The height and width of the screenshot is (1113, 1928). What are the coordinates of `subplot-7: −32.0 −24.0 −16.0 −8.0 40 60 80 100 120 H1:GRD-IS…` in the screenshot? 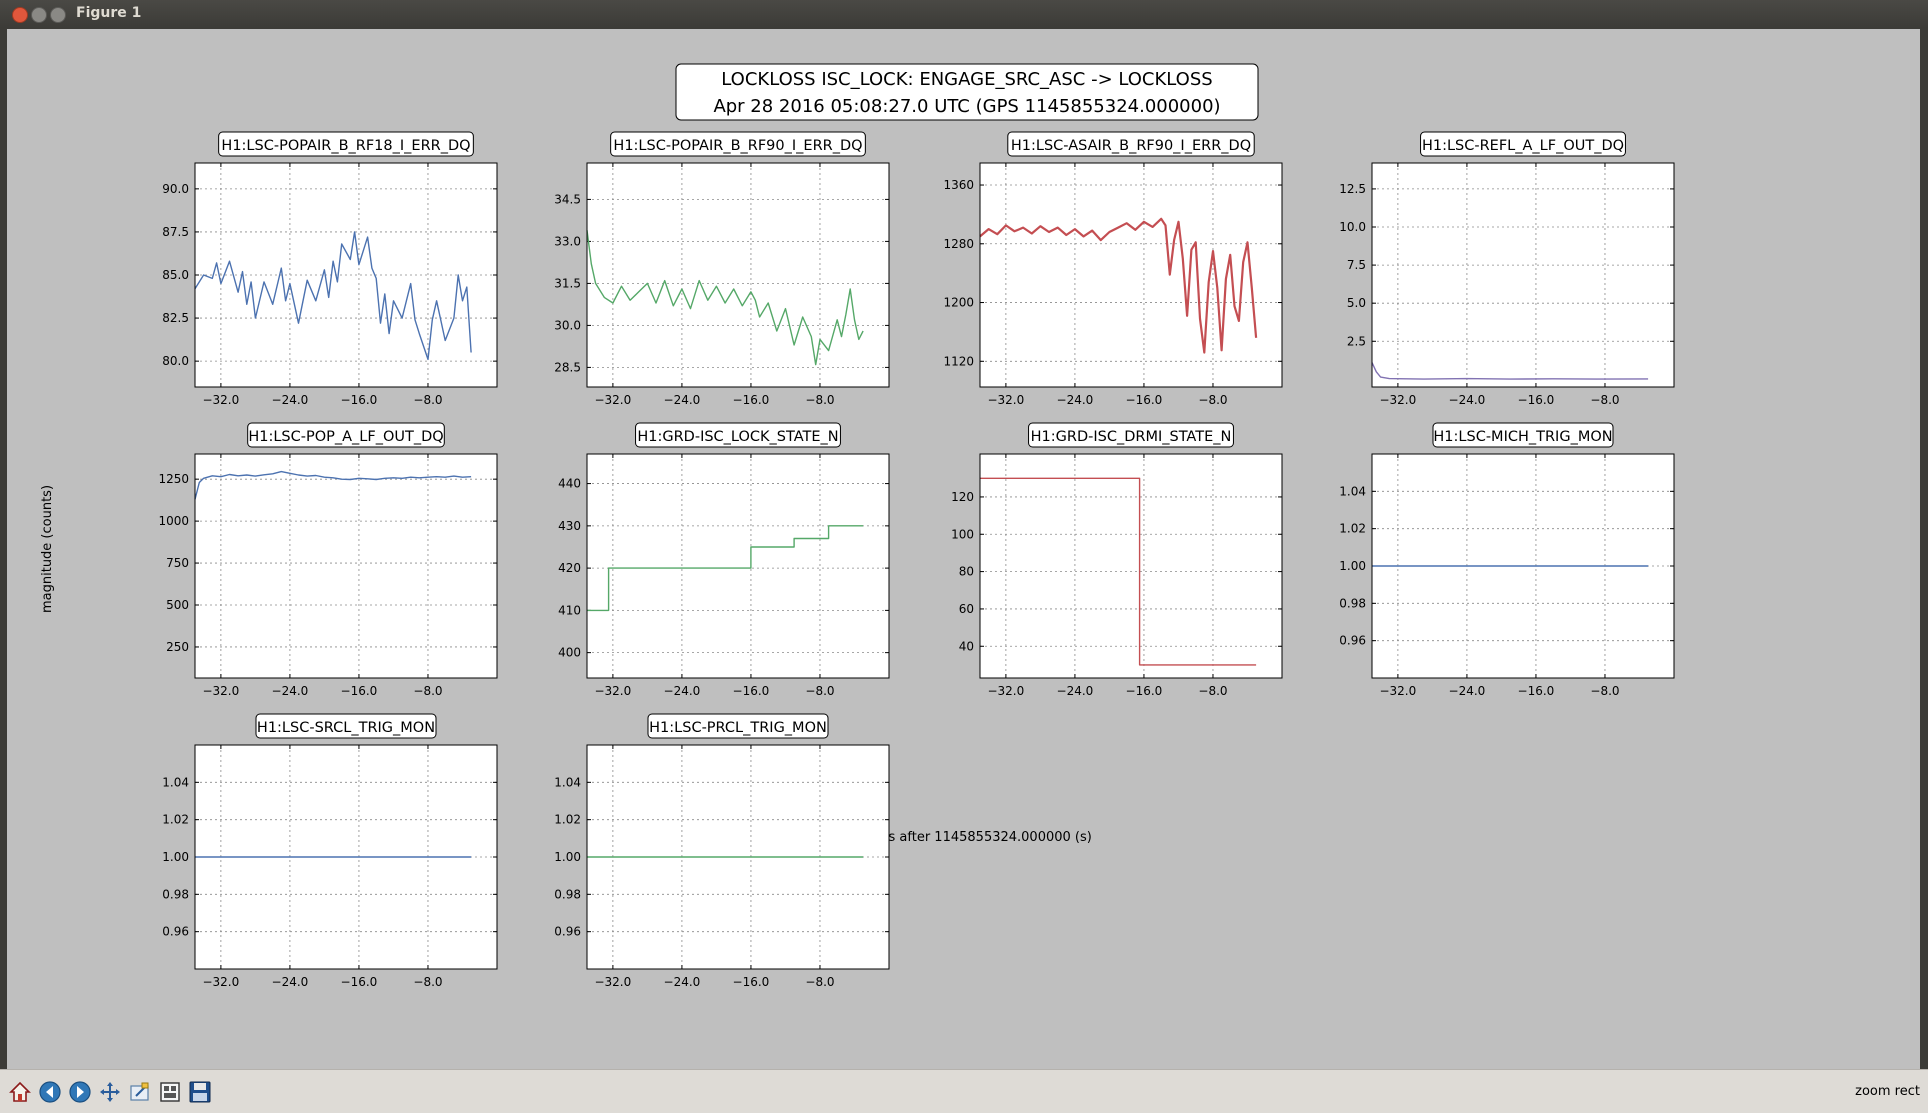 It's located at (1117, 560).